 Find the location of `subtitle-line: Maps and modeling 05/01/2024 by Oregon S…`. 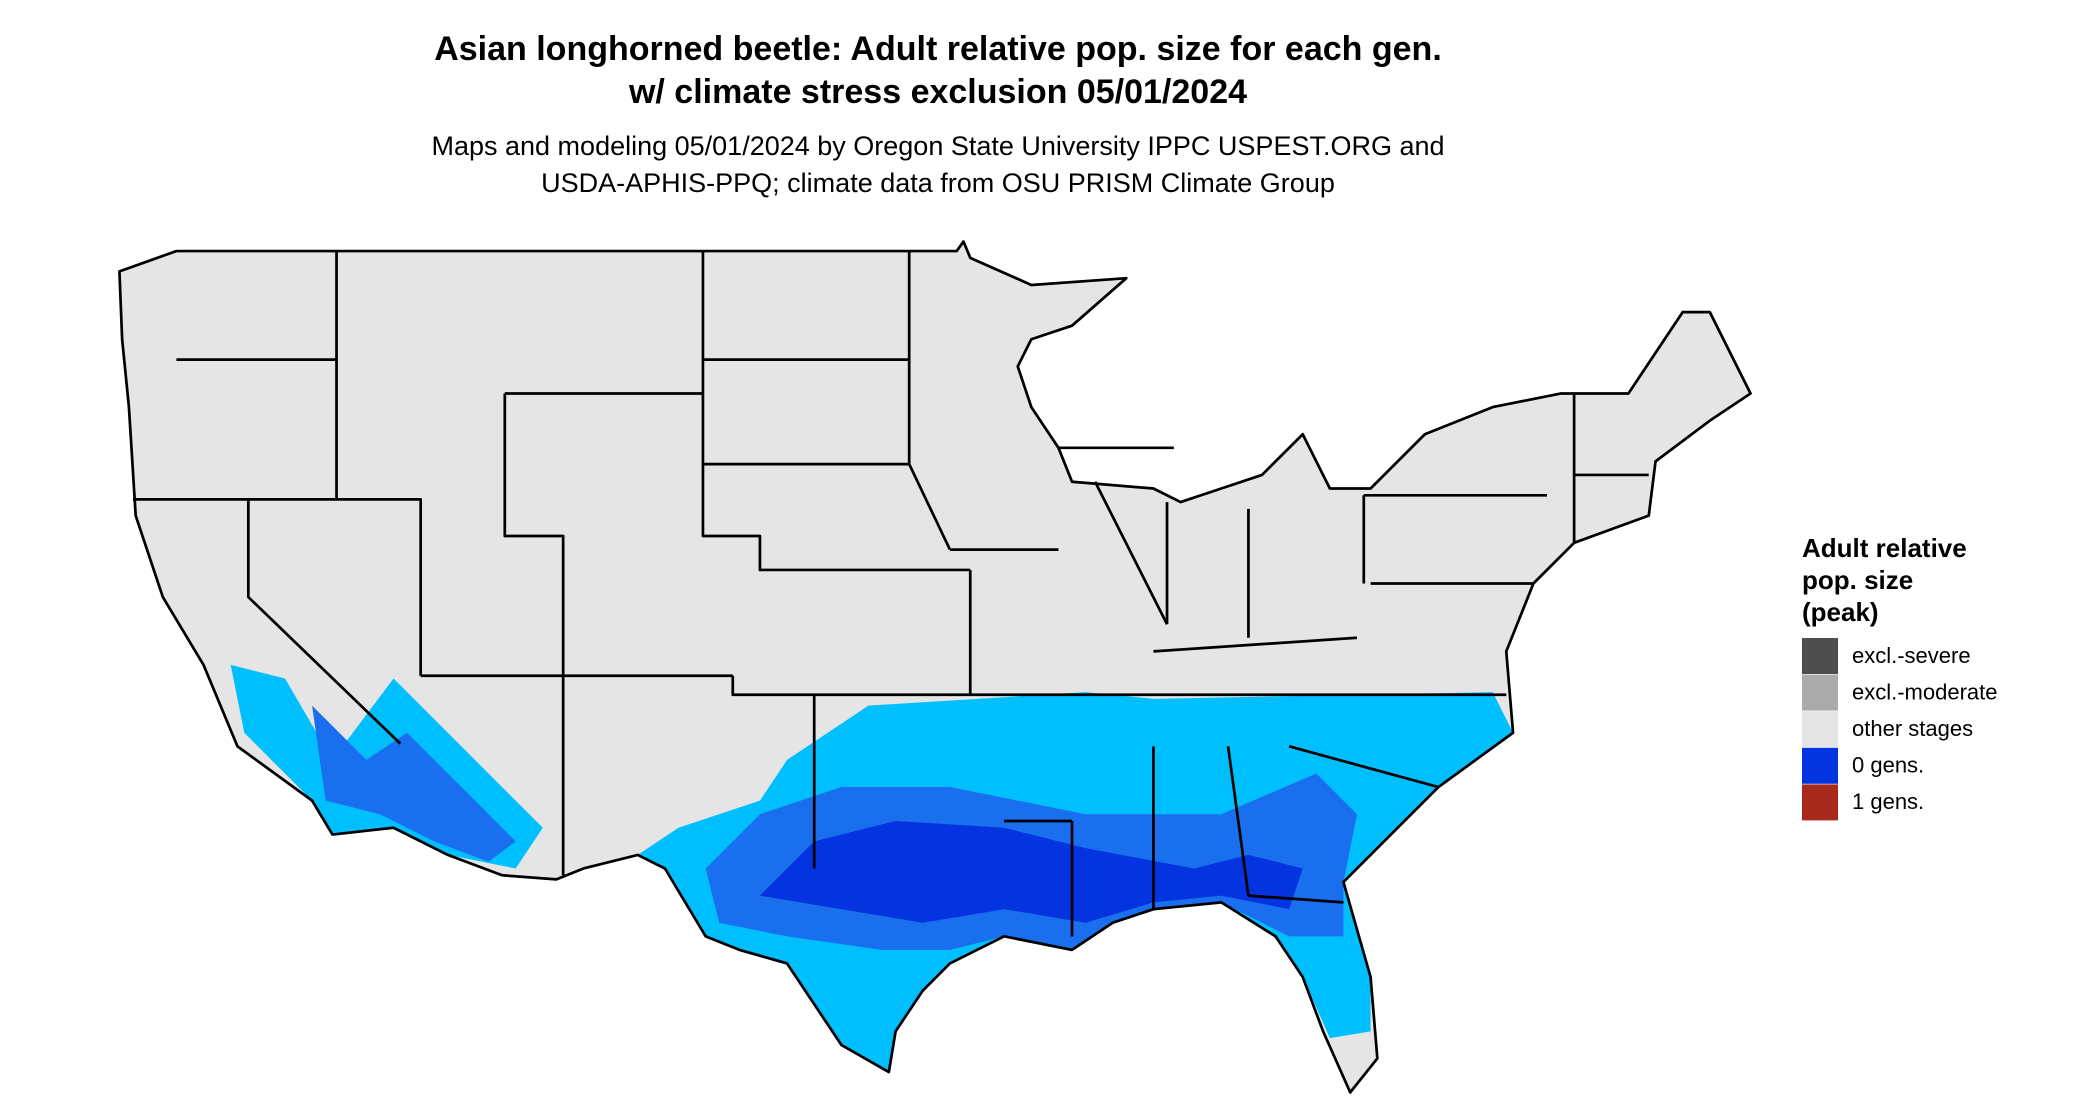

subtitle-line: Maps and modeling 05/01/2024 by Oregon S… is located at coordinates (937, 146).